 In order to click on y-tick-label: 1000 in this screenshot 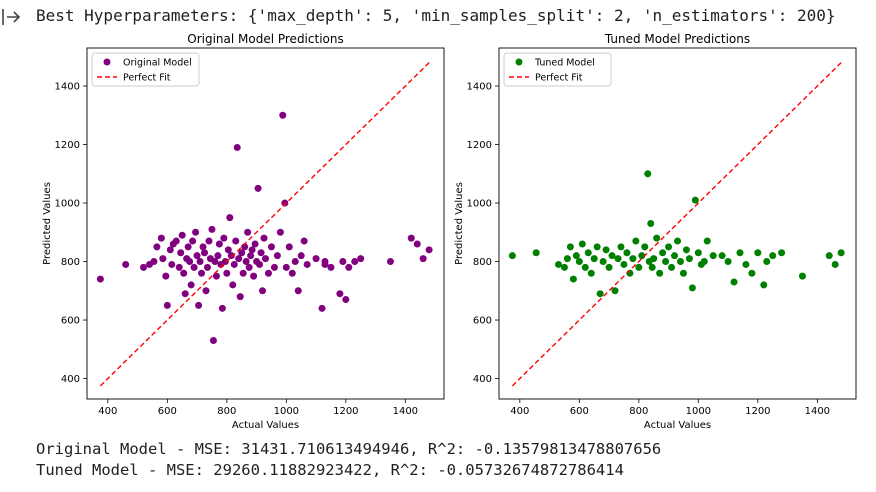, I will do `click(479, 204)`.